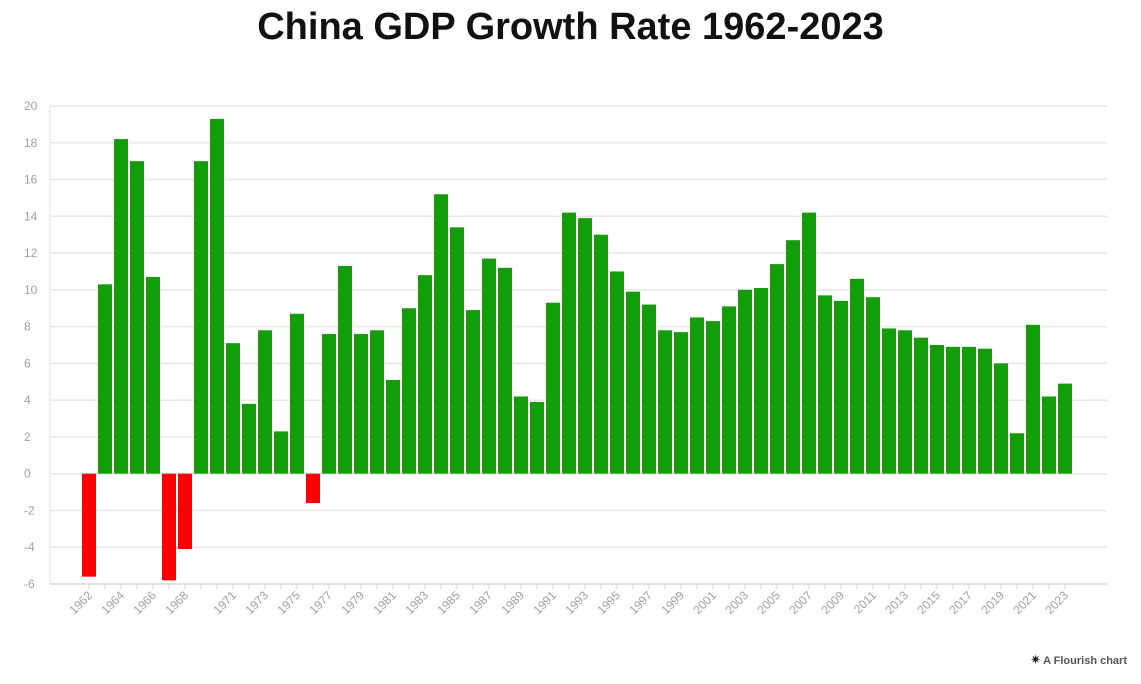 The image size is (1141, 684). I want to click on x-tick-label: 1971, so click(224, 602).